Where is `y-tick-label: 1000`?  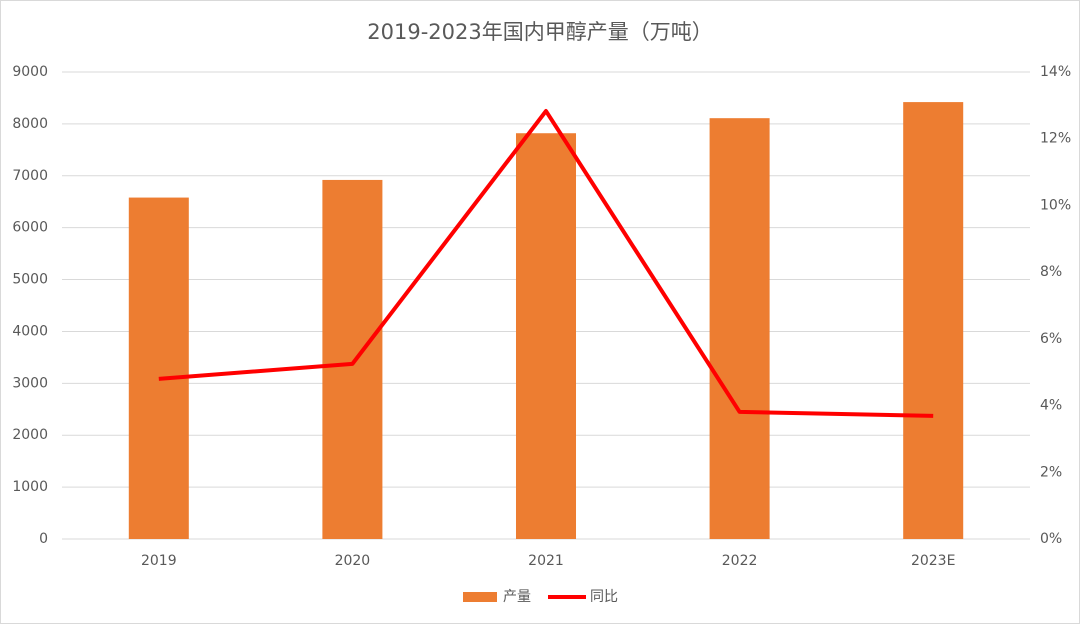 y-tick-label: 1000 is located at coordinates (30, 487).